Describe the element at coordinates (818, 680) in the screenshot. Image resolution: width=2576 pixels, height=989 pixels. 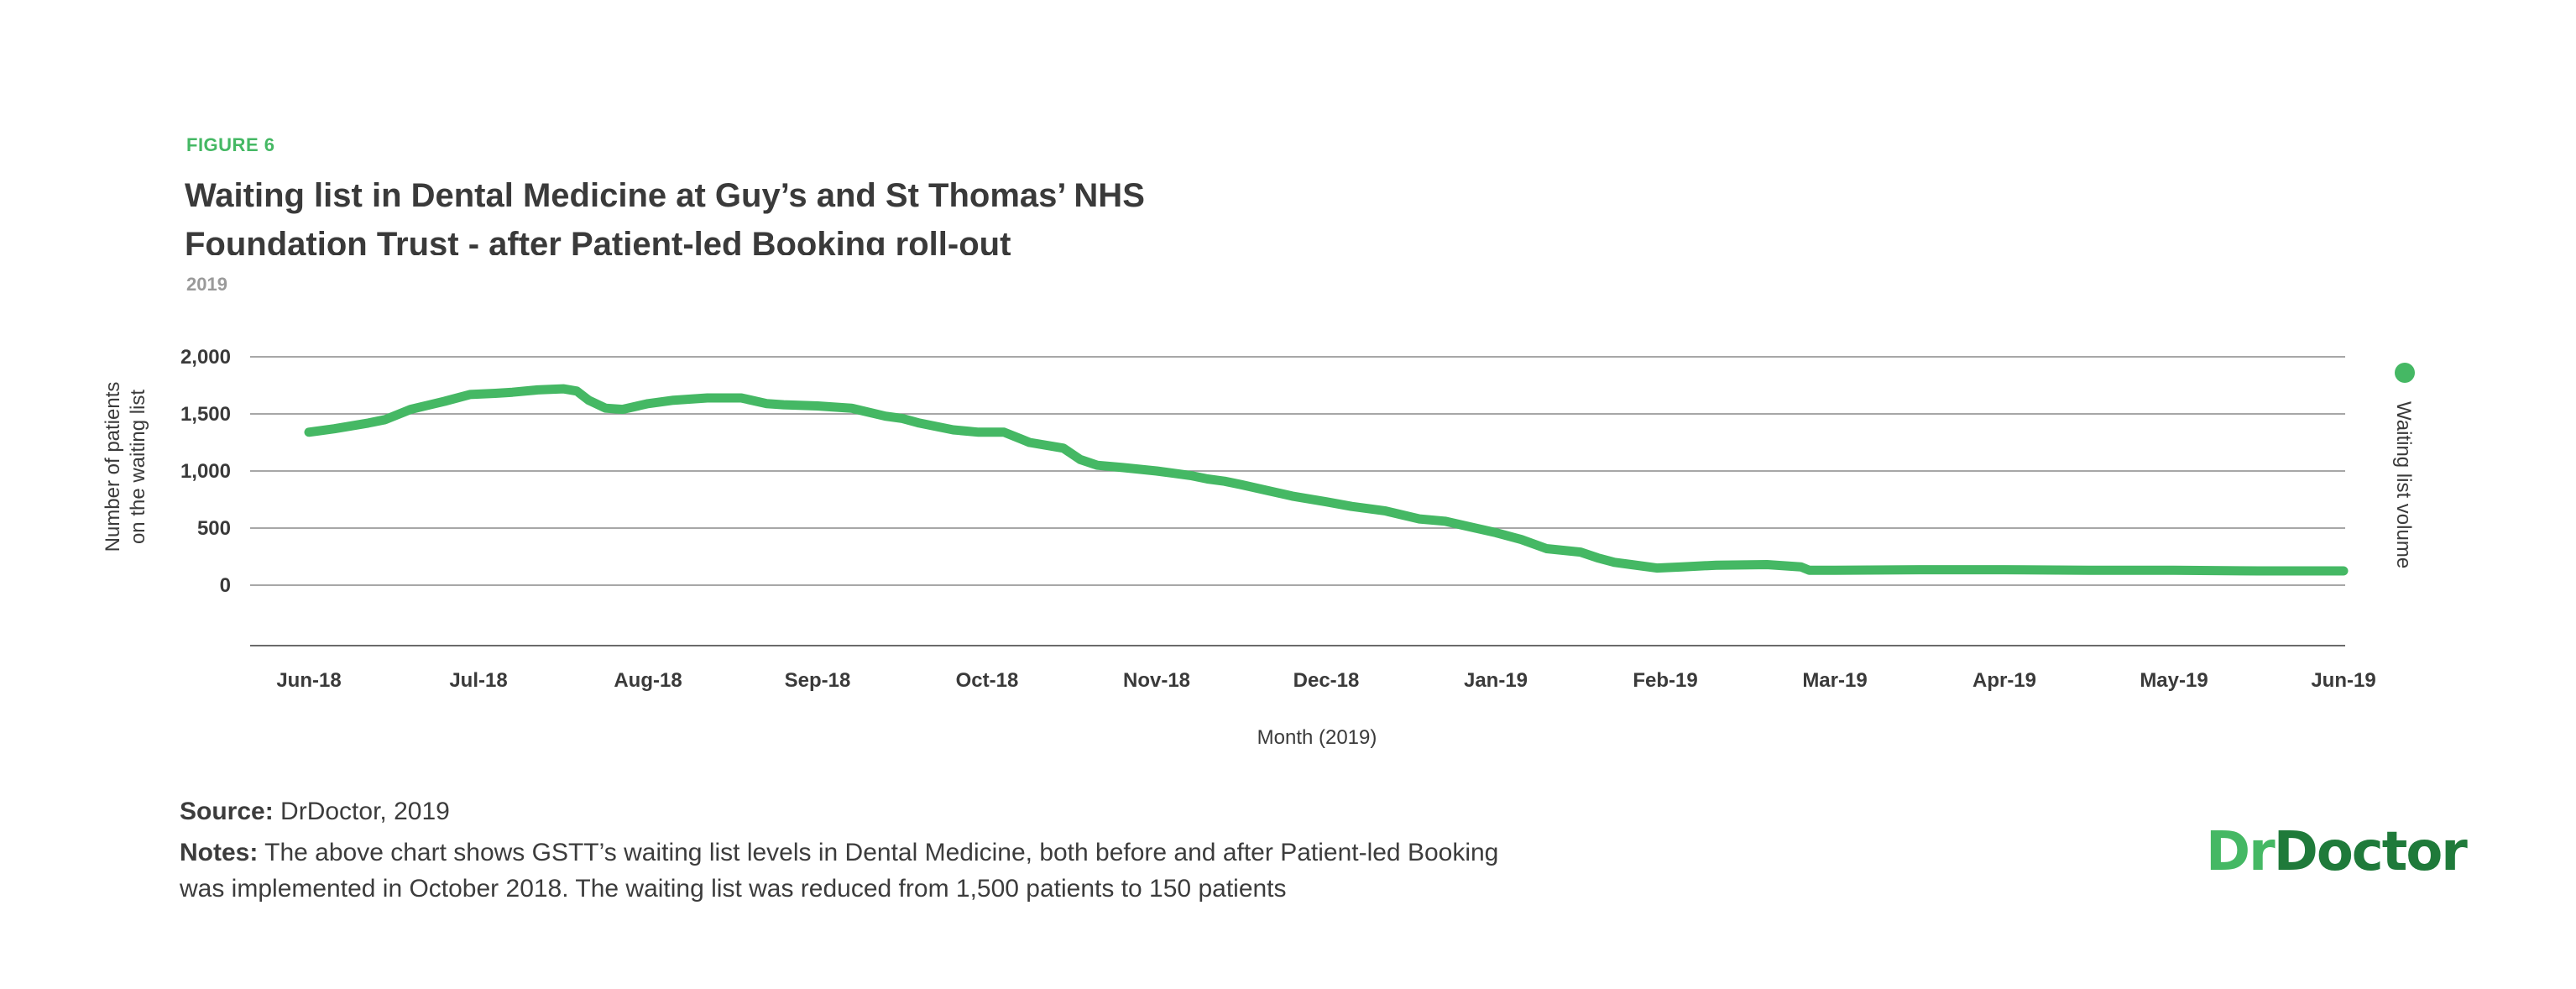
I see `x-tick-label: Sep-18` at that location.